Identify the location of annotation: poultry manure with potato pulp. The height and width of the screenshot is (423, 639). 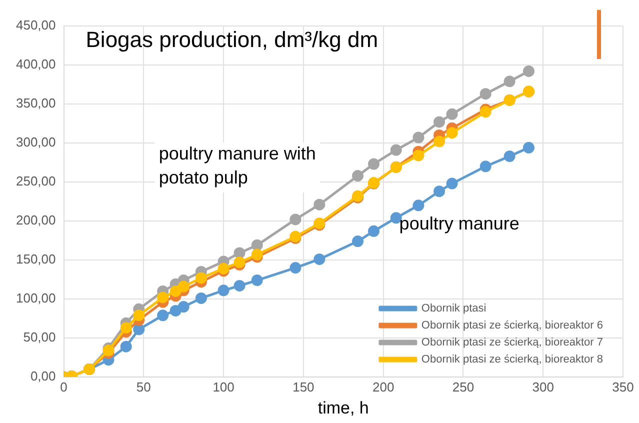
(237, 165).